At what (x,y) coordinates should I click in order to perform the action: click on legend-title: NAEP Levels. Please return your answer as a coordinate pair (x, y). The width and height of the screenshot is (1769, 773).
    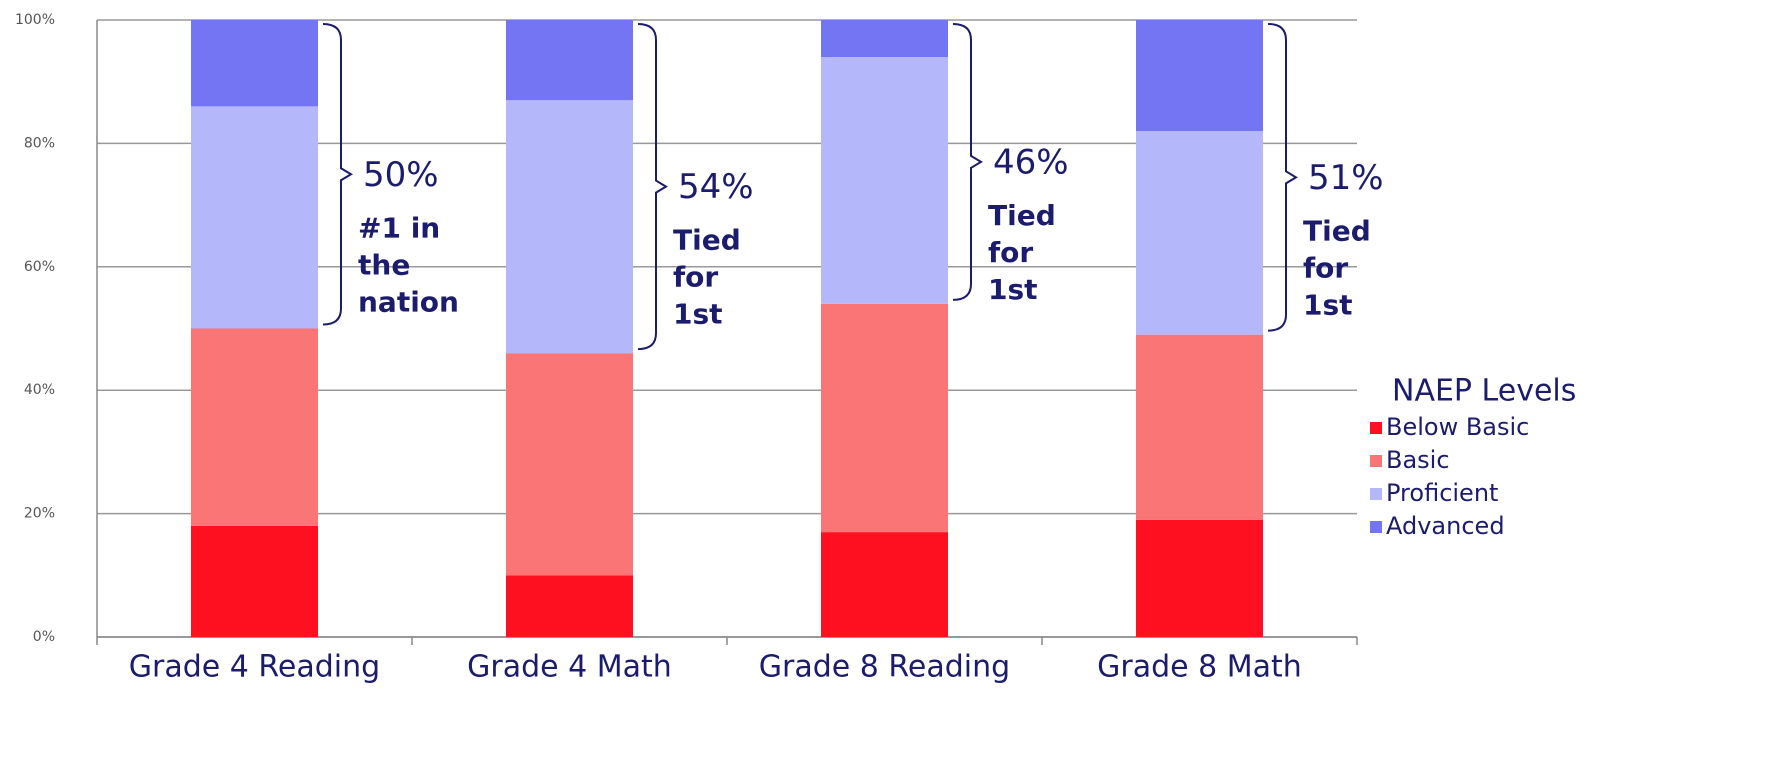
    Looking at the image, I should click on (1484, 391).